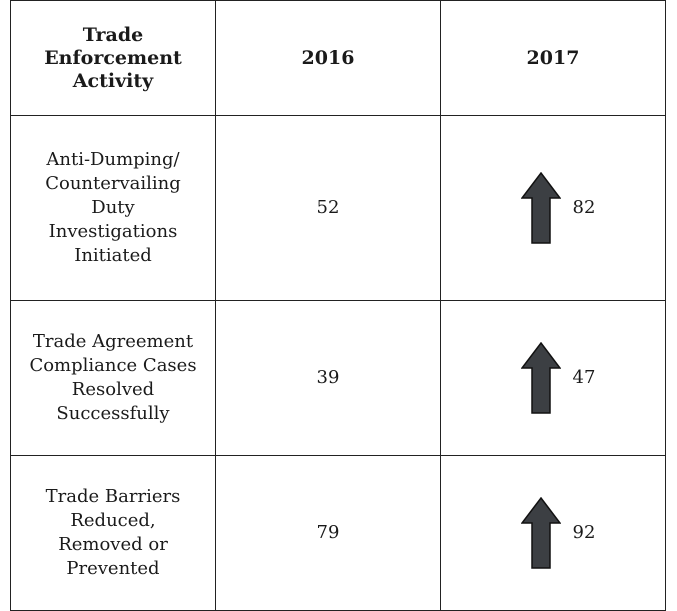 The width and height of the screenshot is (677, 611). Describe the element at coordinates (328, 208) in the screenshot. I see `value-cell: 52` at that location.